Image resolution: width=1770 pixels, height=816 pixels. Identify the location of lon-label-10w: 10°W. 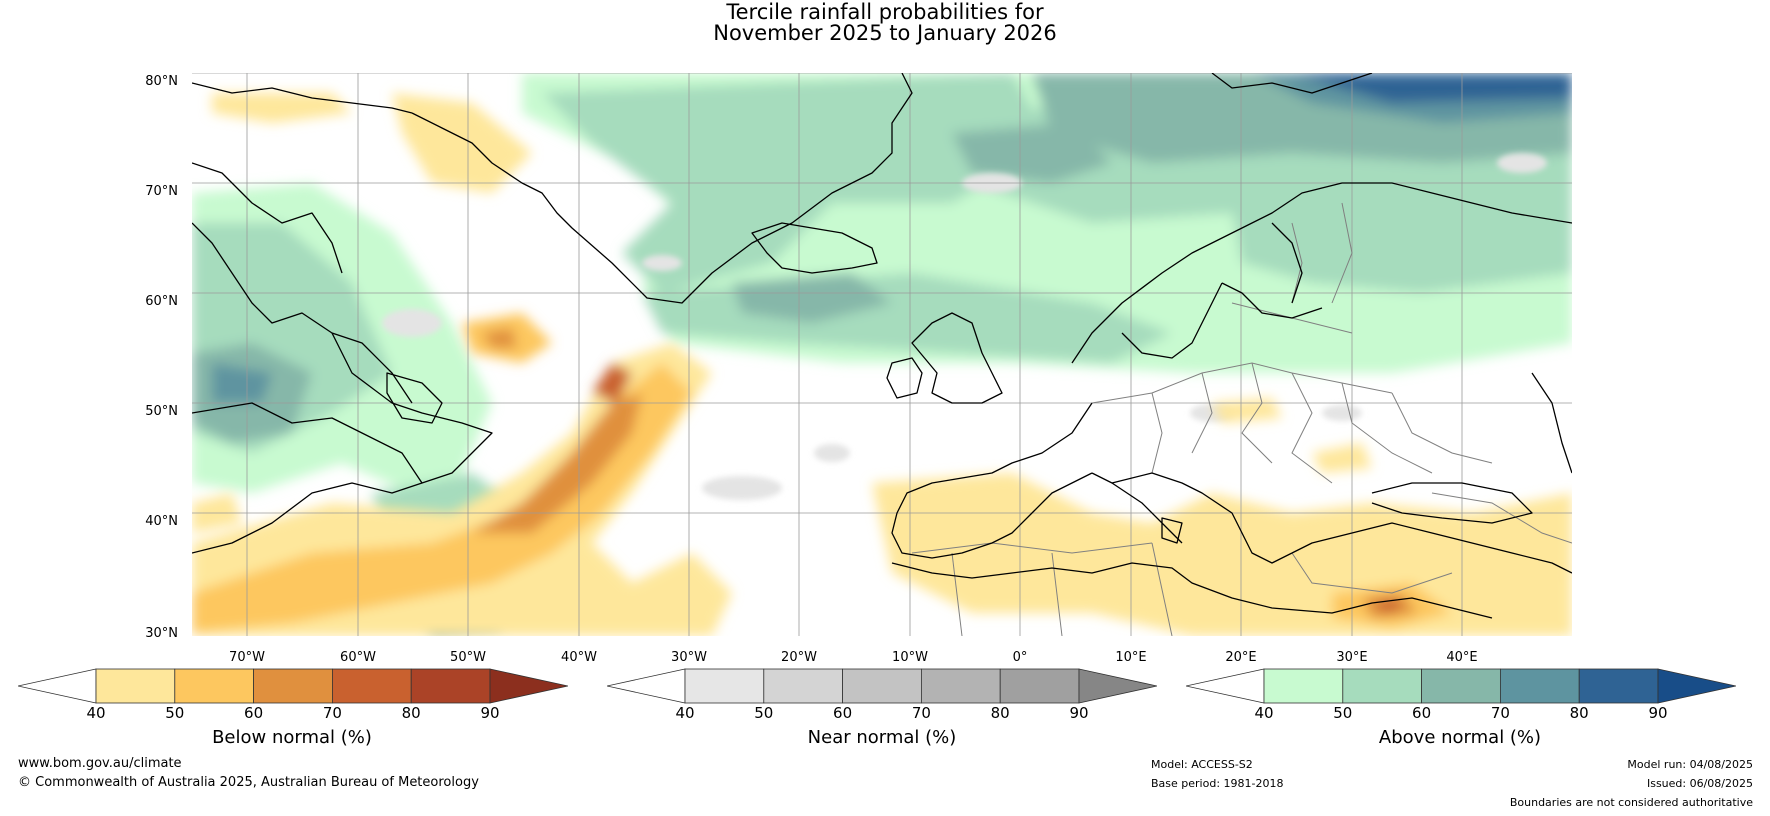
(910, 657).